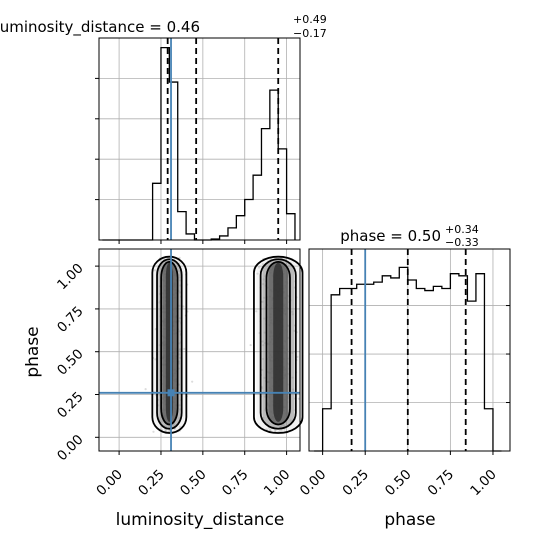  I want to click on density-axes, so click(198, 351).